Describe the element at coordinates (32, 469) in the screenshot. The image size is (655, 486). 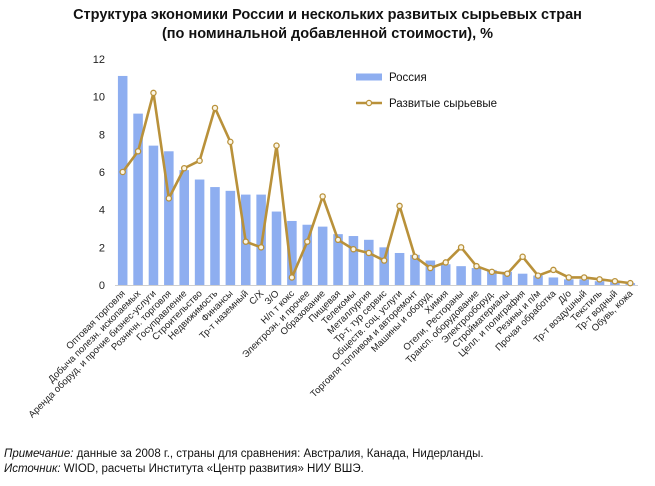
I see `source-label: Источник:` at that location.